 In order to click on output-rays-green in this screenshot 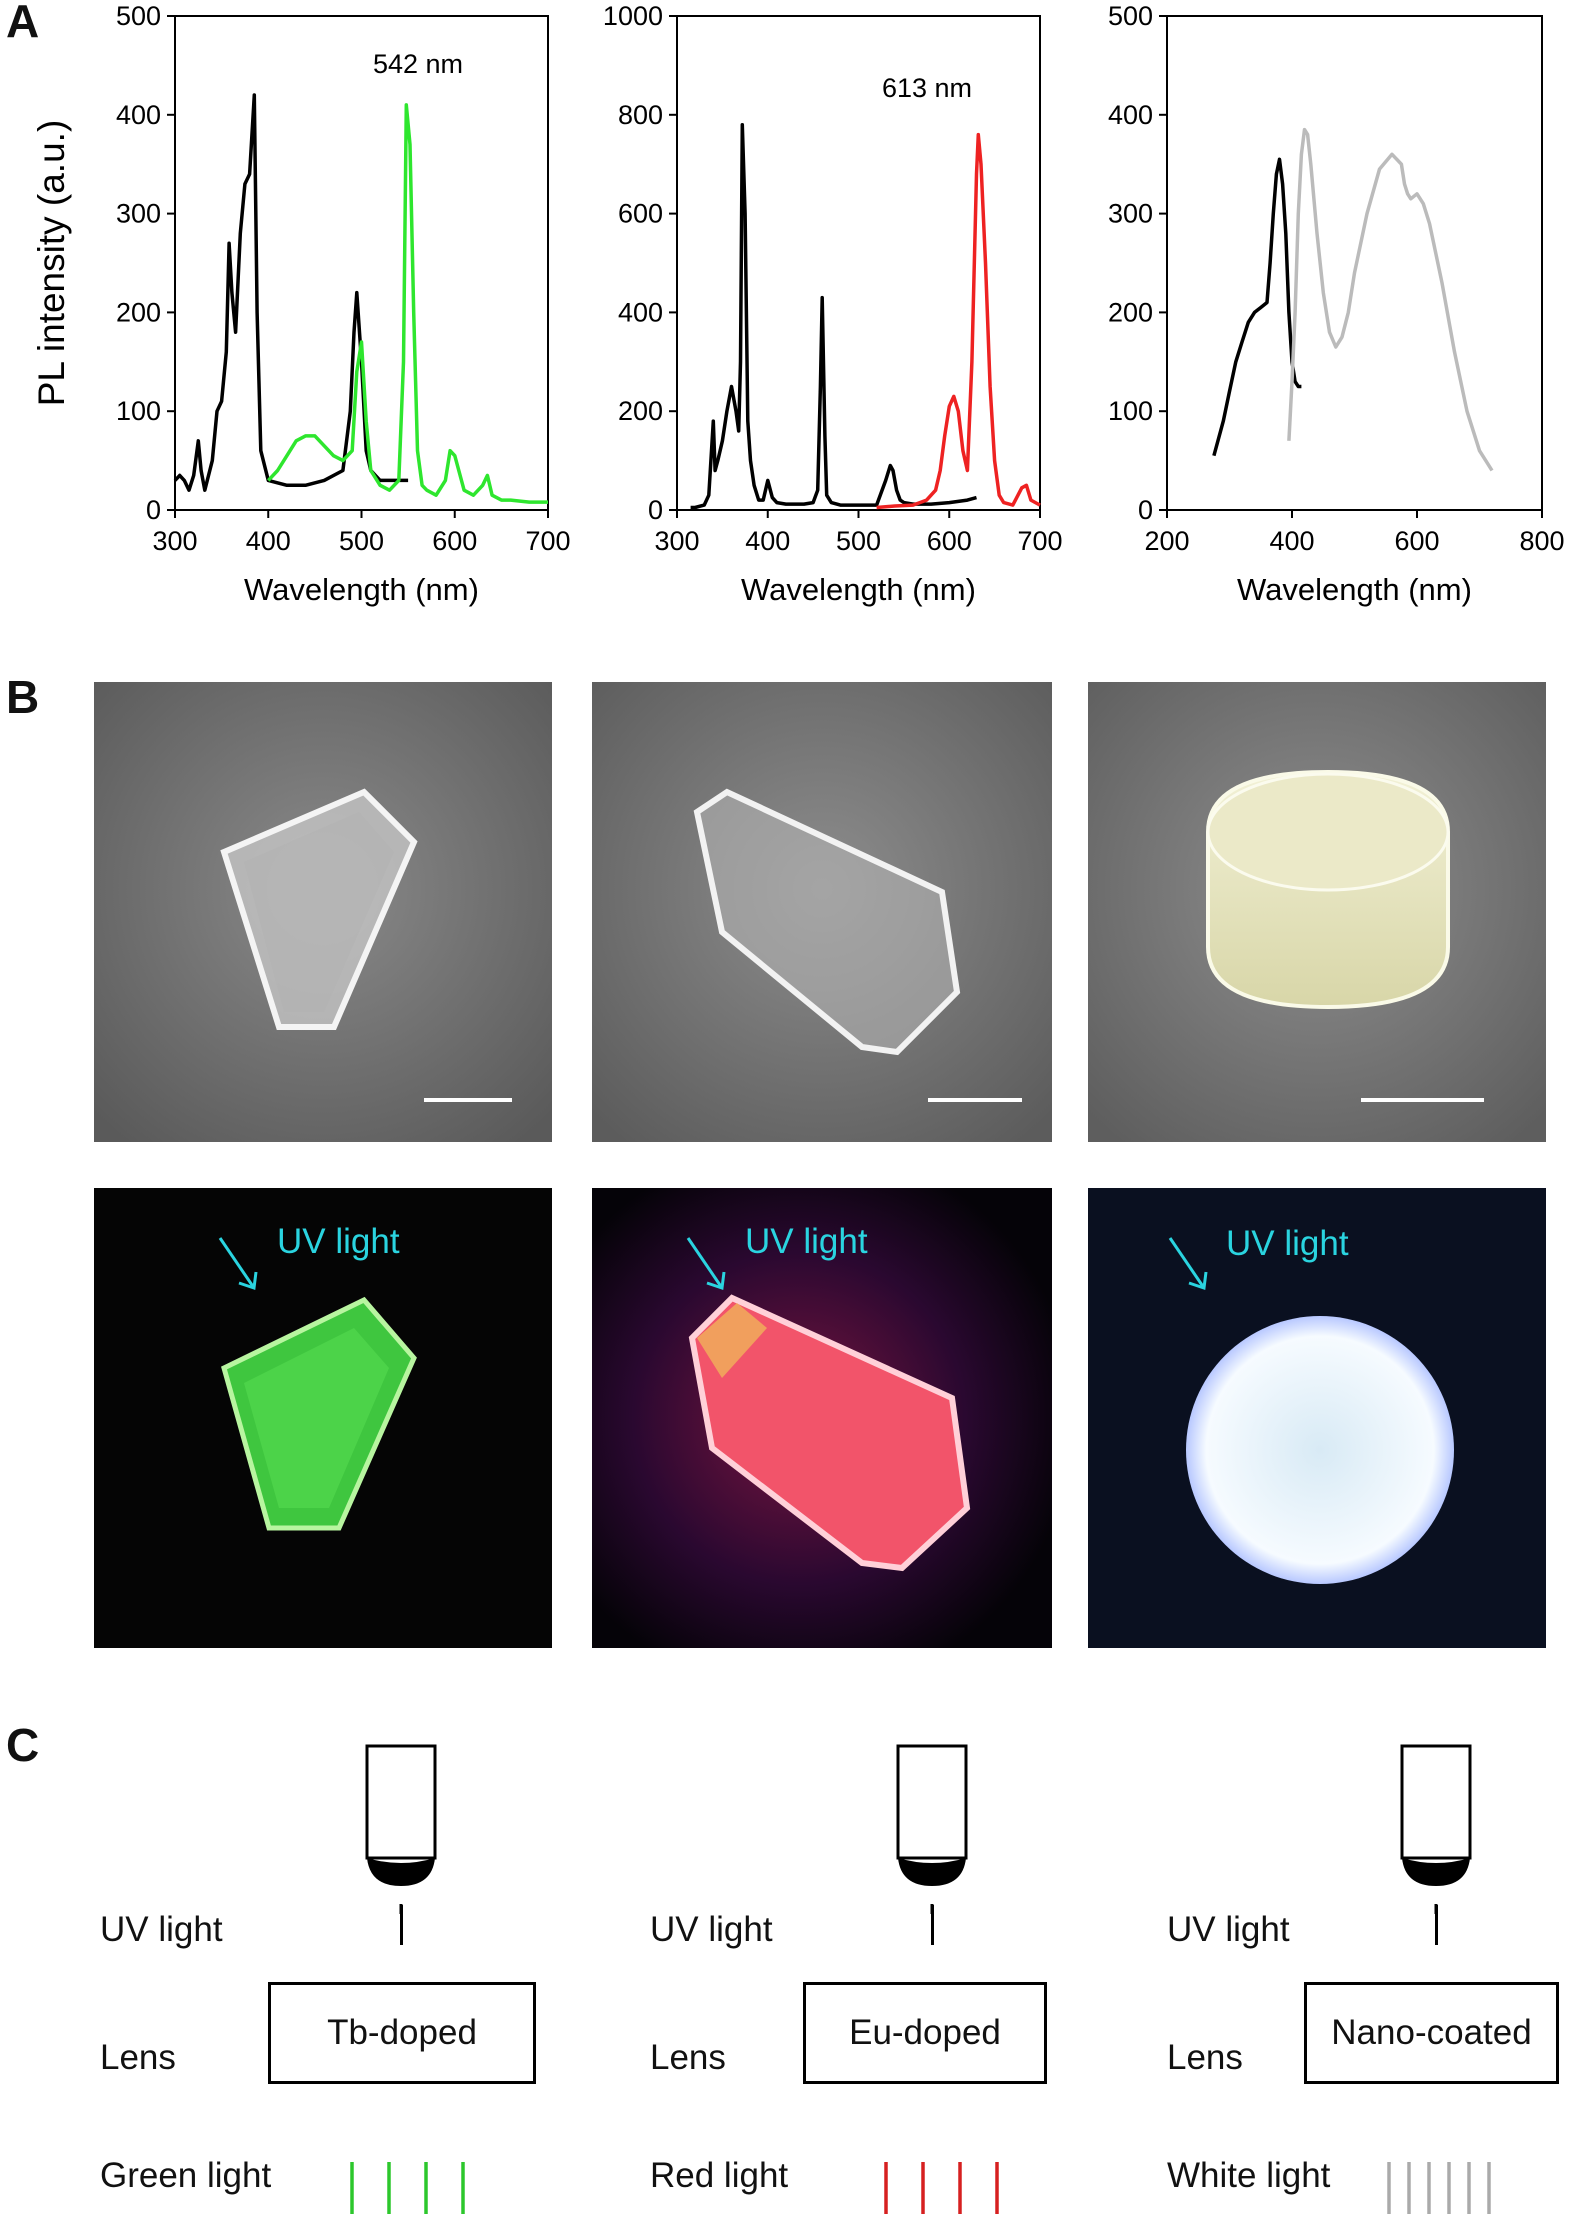, I will do `click(407, 2188)`.